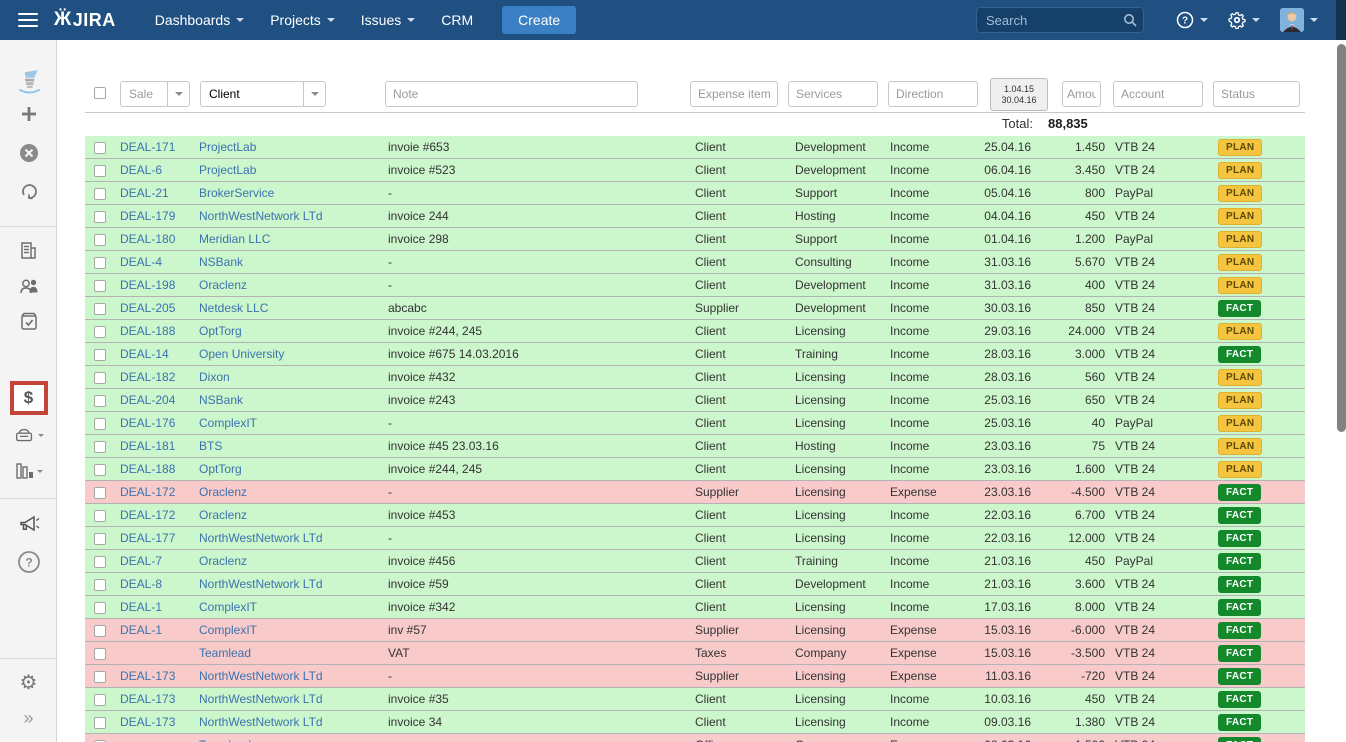 The width and height of the screenshot is (1346, 742). I want to click on menu-issues: Issues, so click(388, 20).